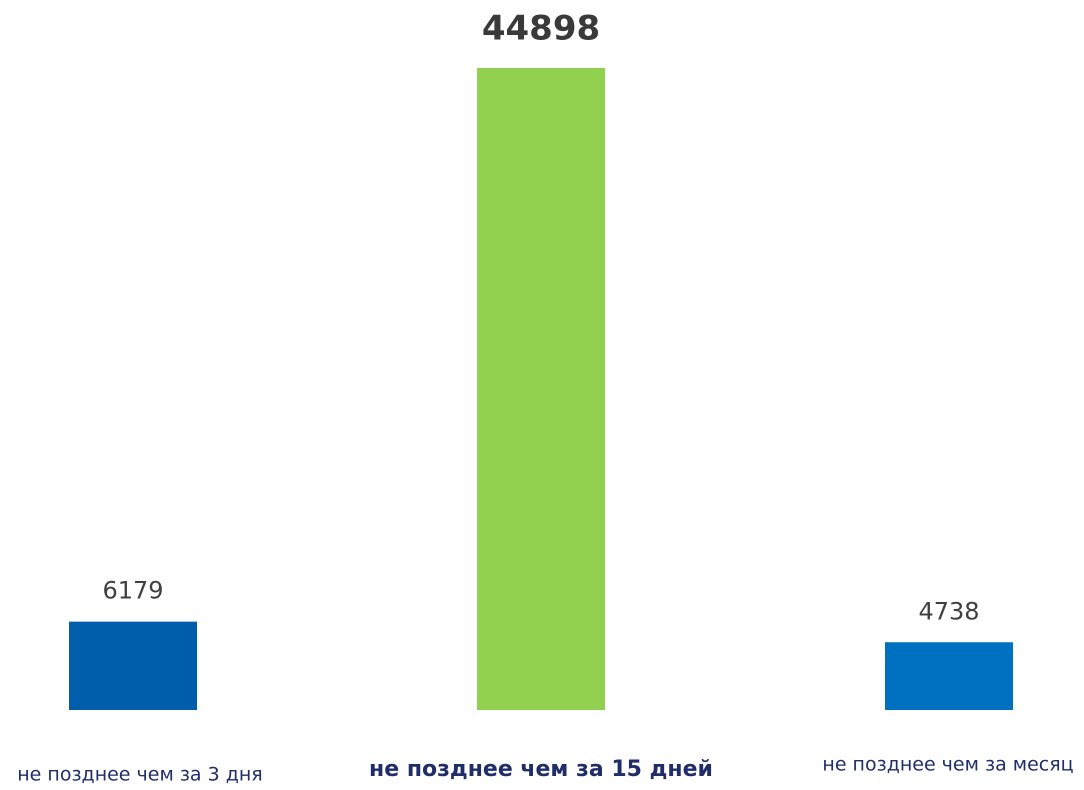 The image size is (1084, 790). What do you see at coordinates (541, 29) in the screenshot?
I see `value-label: 44898` at bounding box center [541, 29].